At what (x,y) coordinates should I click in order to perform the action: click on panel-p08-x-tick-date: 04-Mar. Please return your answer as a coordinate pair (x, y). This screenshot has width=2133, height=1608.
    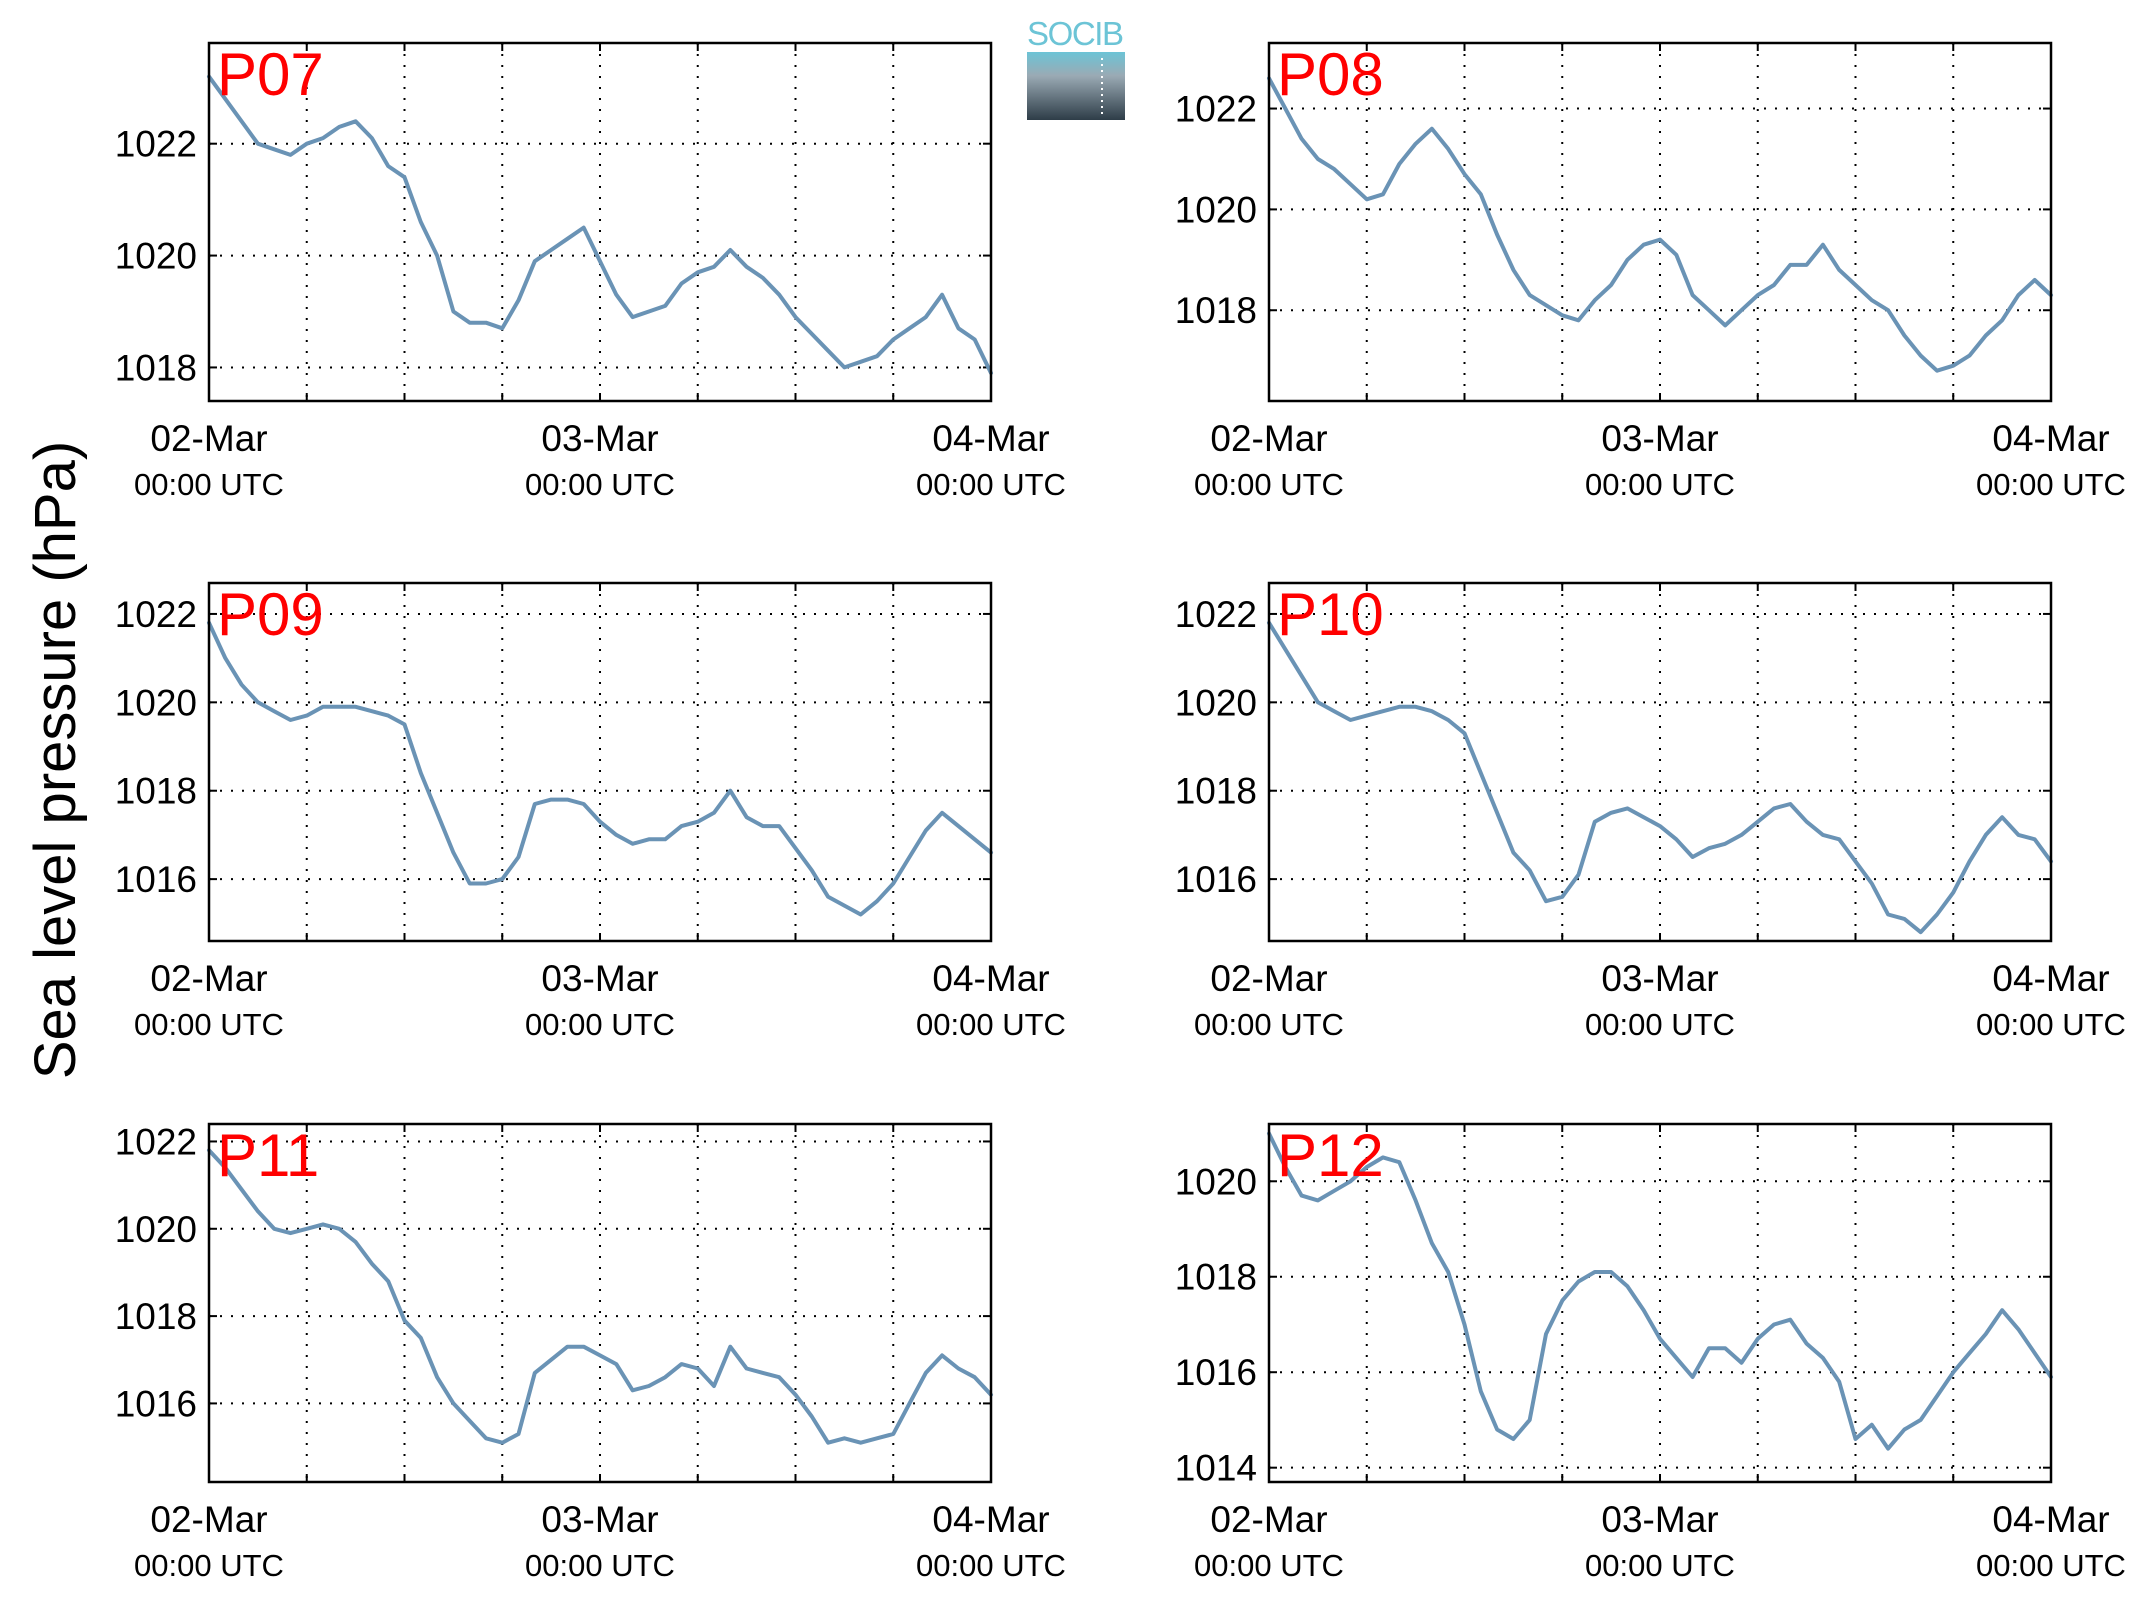
    Looking at the image, I should click on (2050, 438).